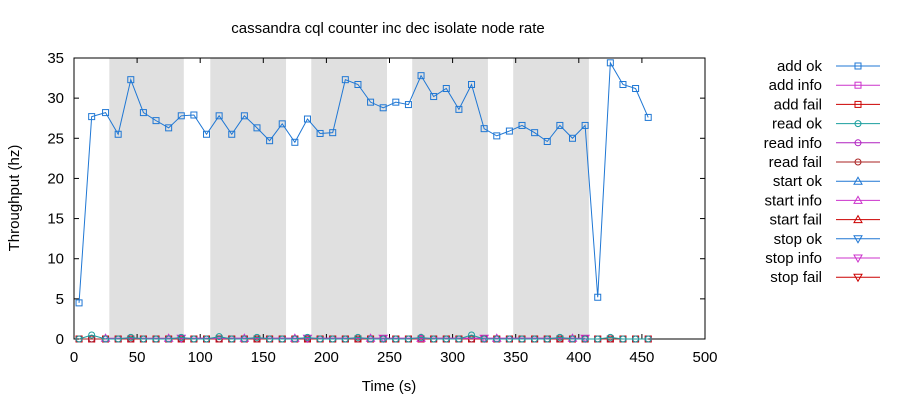 Image resolution: width=900 pixels, height=400 pixels. What do you see at coordinates (200, 357) in the screenshot?
I see `x-tick-label: 100` at bounding box center [200, 357].